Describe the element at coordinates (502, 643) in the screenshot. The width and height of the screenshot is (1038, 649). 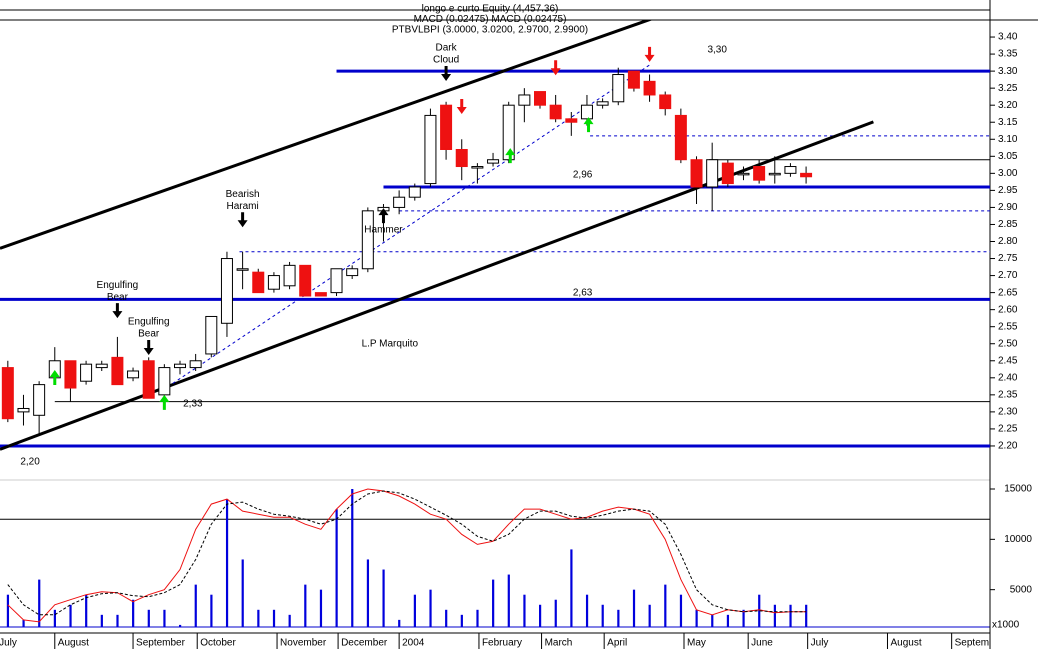
I see `x-tick-label: February` at that location.